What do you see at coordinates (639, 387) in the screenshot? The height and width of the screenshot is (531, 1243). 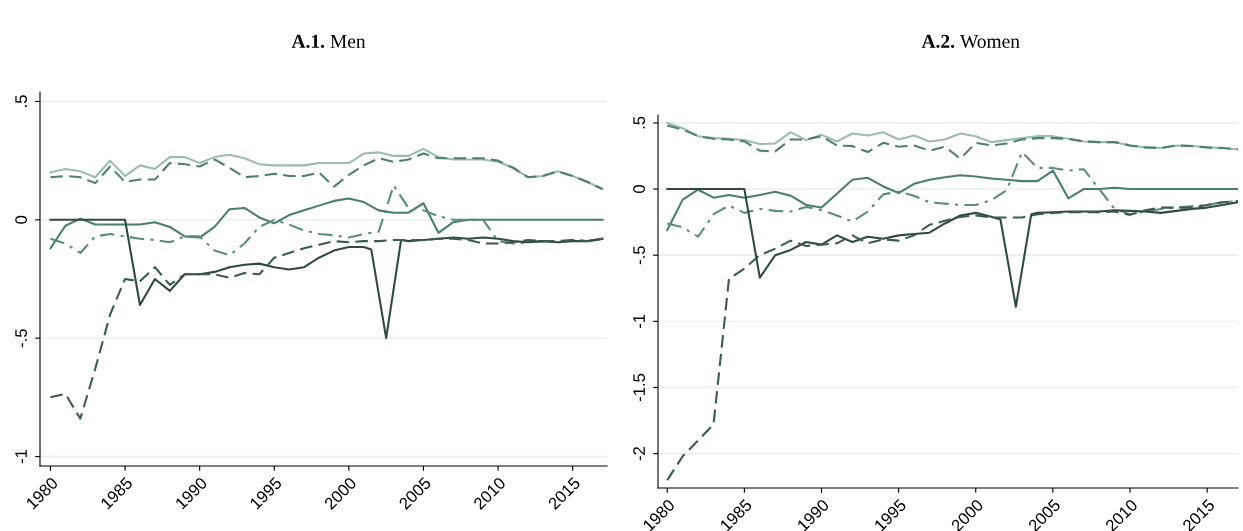 I see `y-tick-label: -1.5` at bounding box center [639, 387].